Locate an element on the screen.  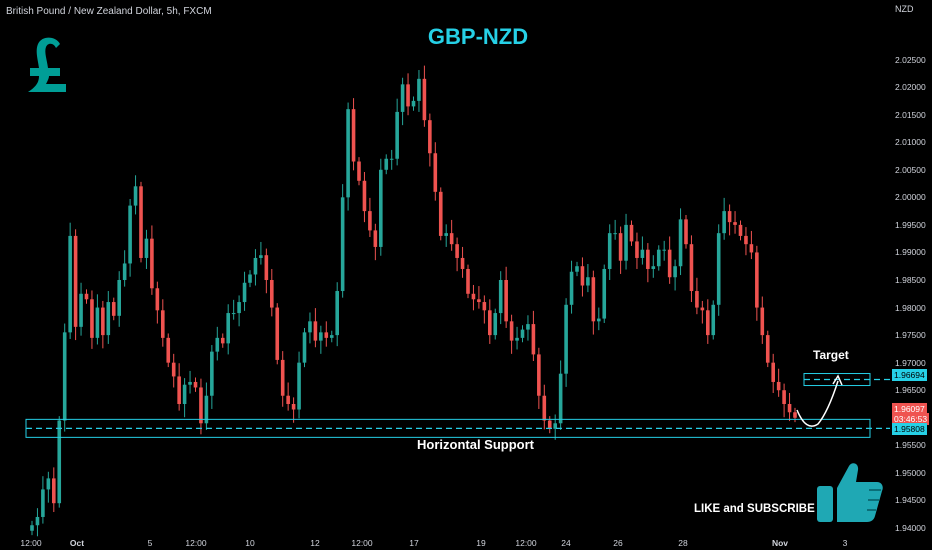
y-tick-label: 1.99500 is located at coordinates (910, 224).